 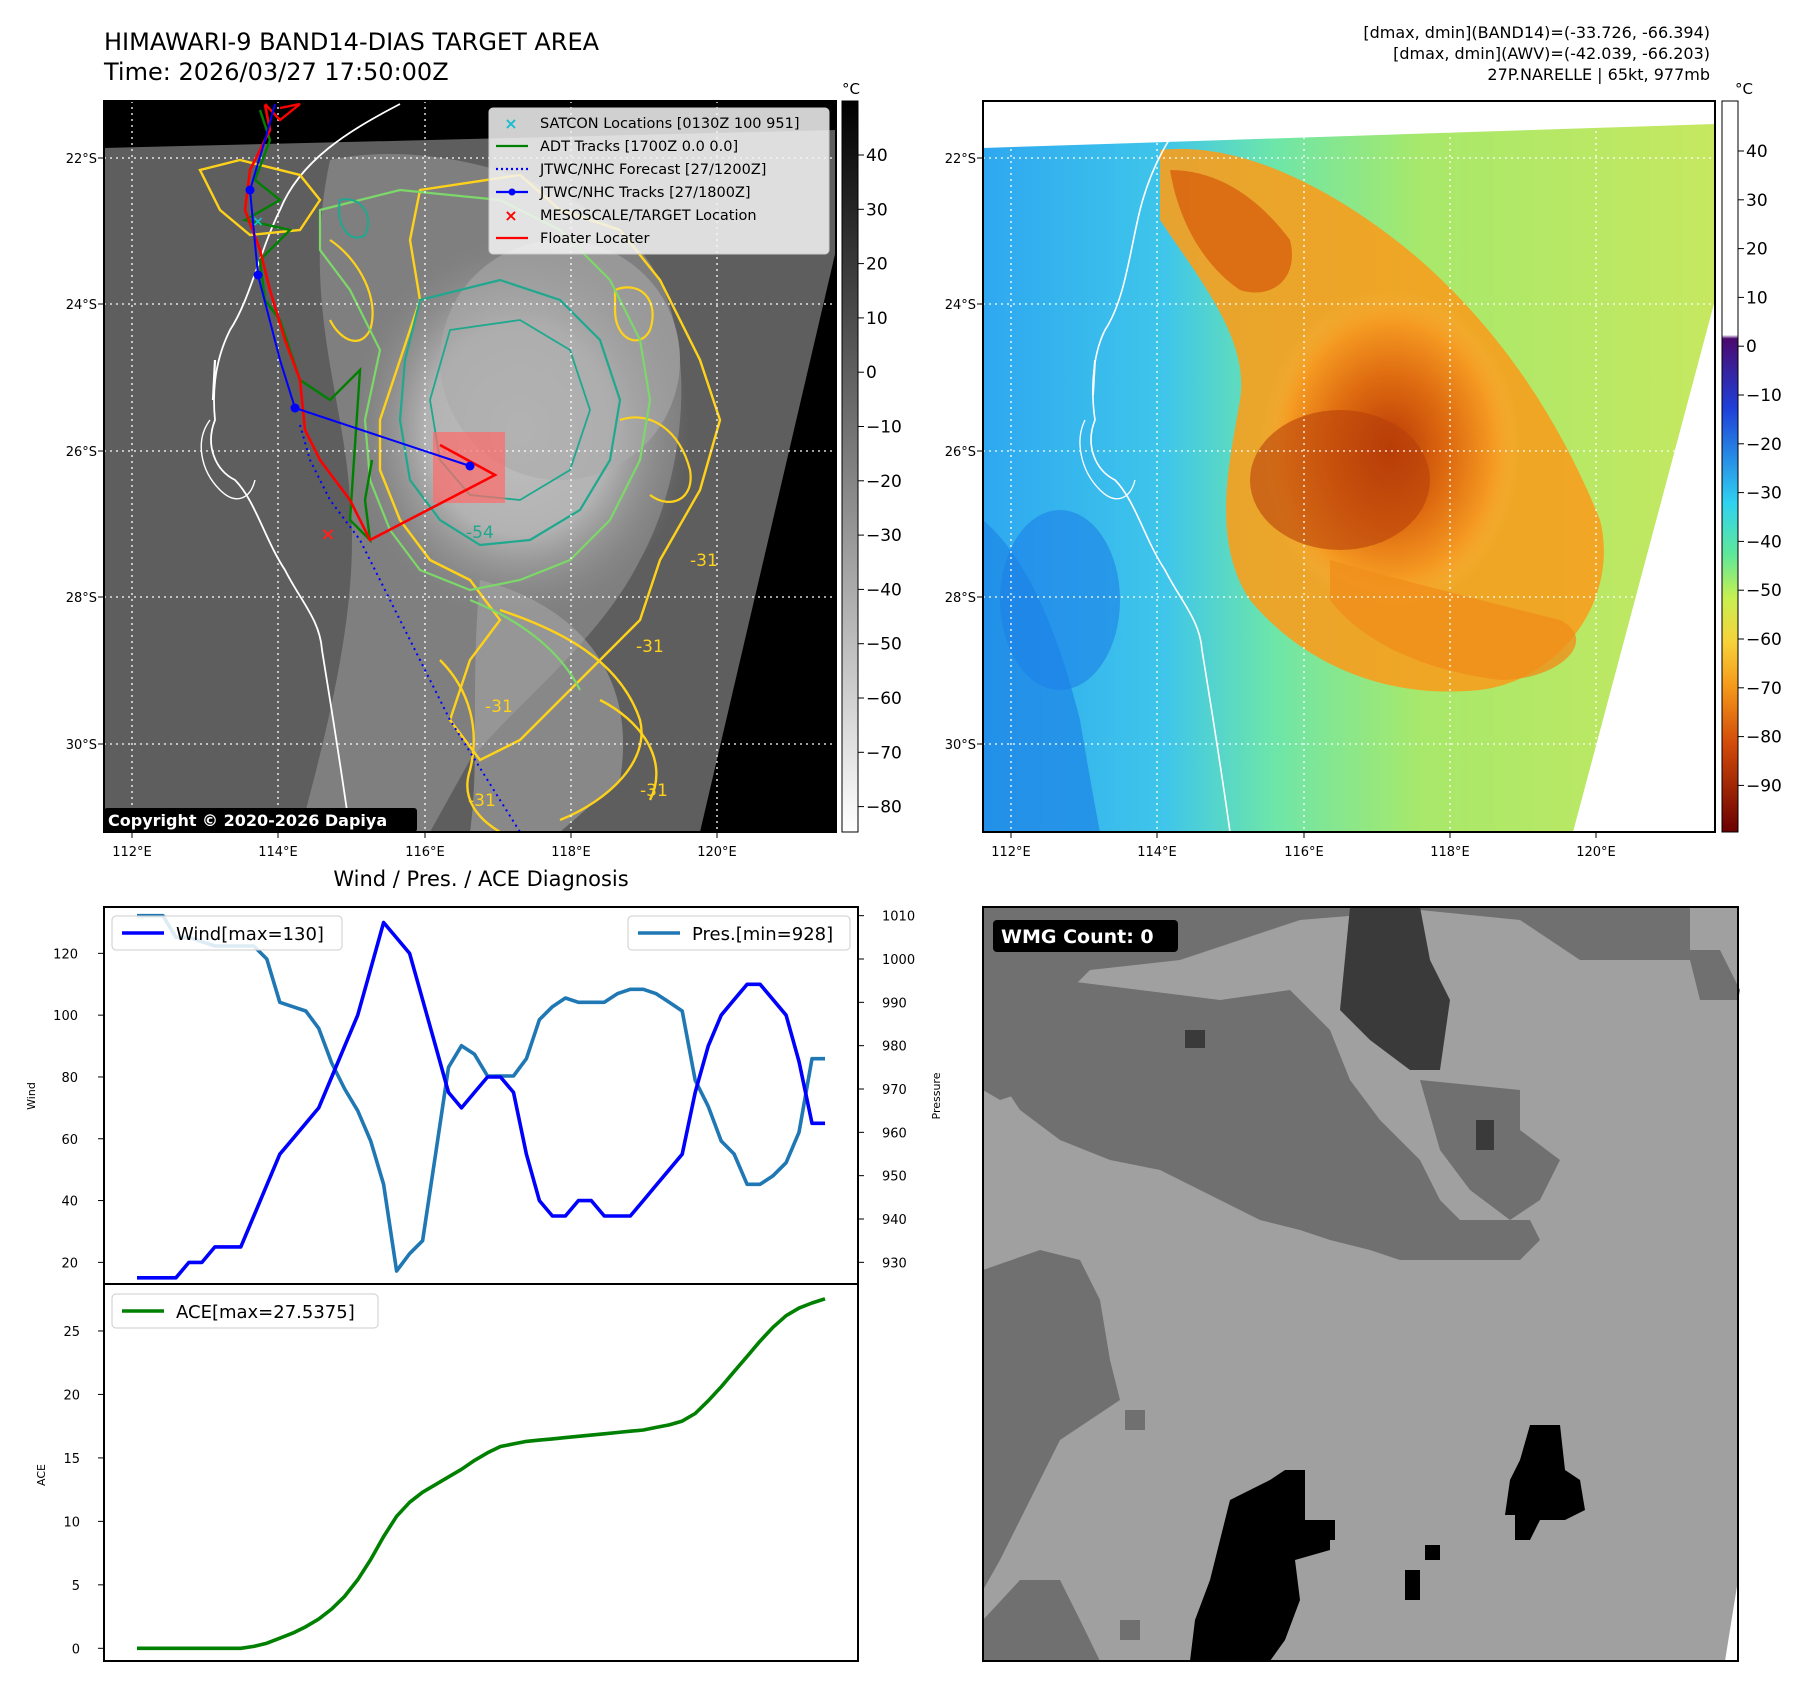 I want to click on wind-tick-label: 40, so click(x=69, y=1202).